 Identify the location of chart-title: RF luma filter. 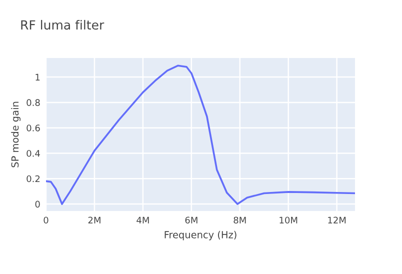
(62, 25).